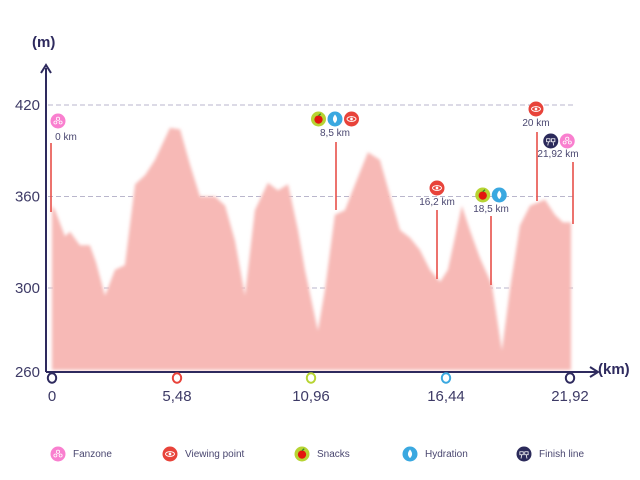 Image resolution: width=640 pixels, height=480 pixels. I want to click on legend-item-hydration: Hydration, so click(435, 454).